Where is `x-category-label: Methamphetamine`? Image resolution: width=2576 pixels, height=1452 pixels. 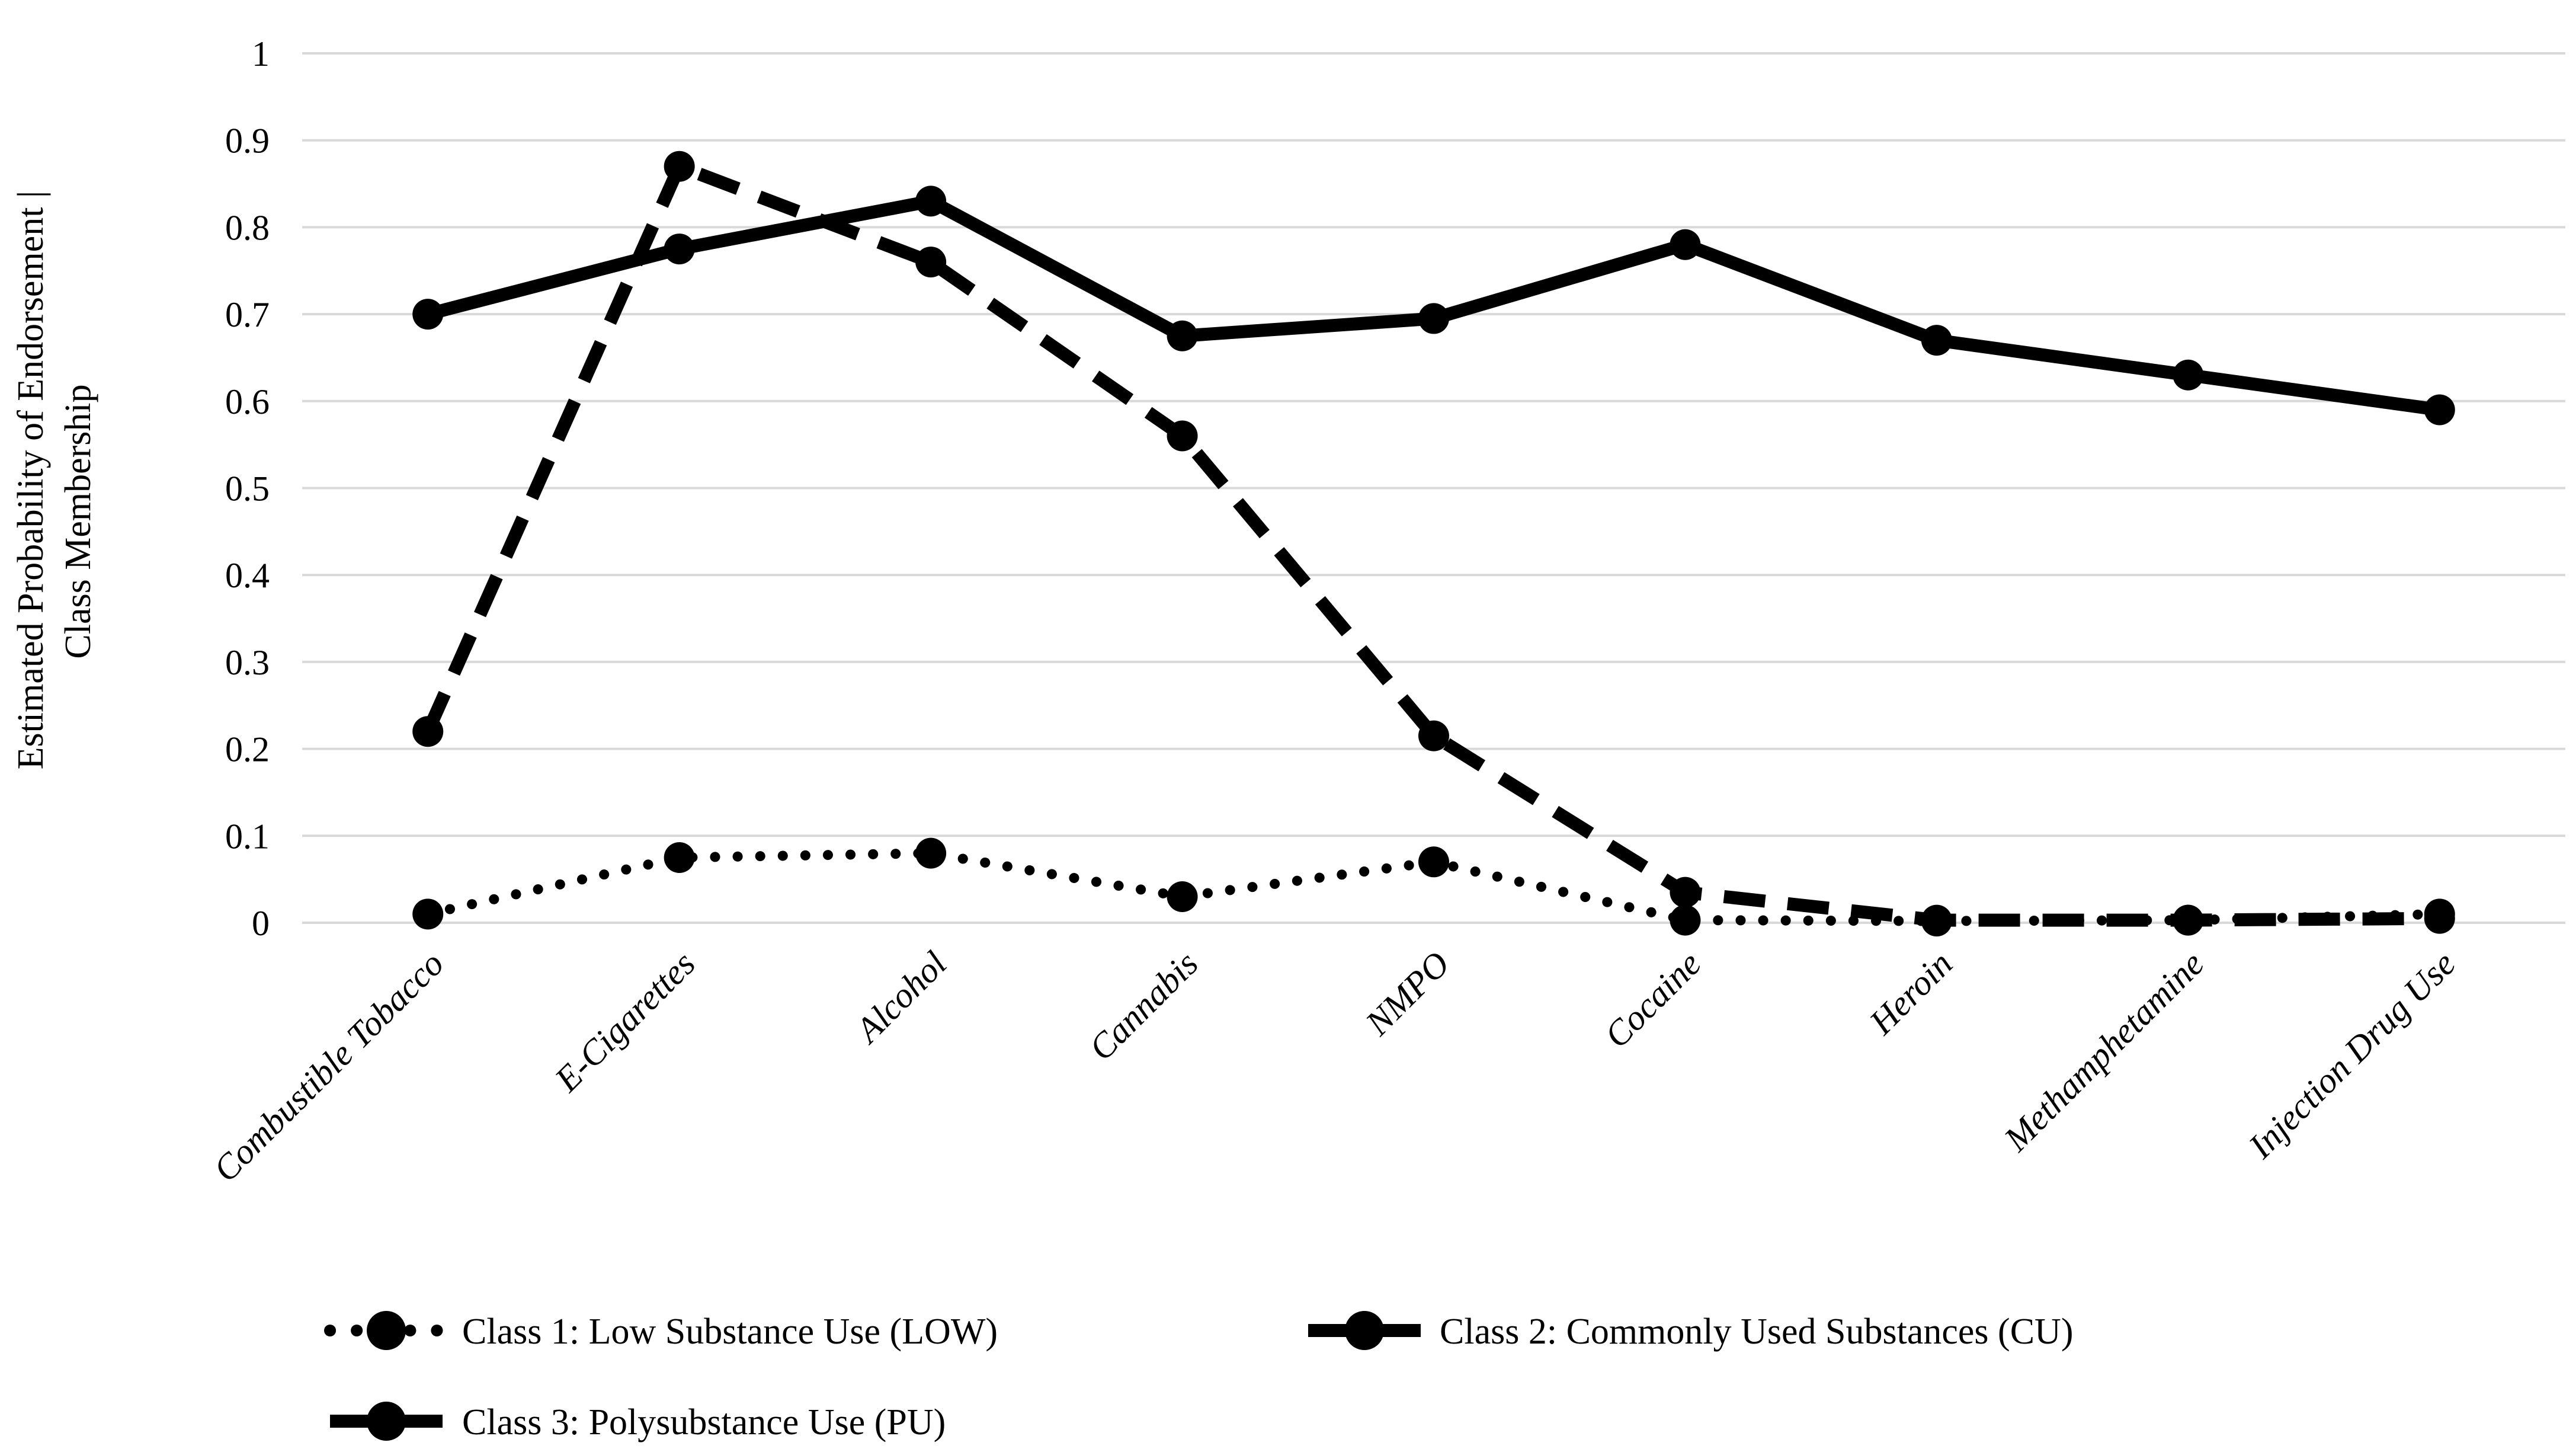 x-category-label: Methamphetamine is located at coordinates (2103, 1051).